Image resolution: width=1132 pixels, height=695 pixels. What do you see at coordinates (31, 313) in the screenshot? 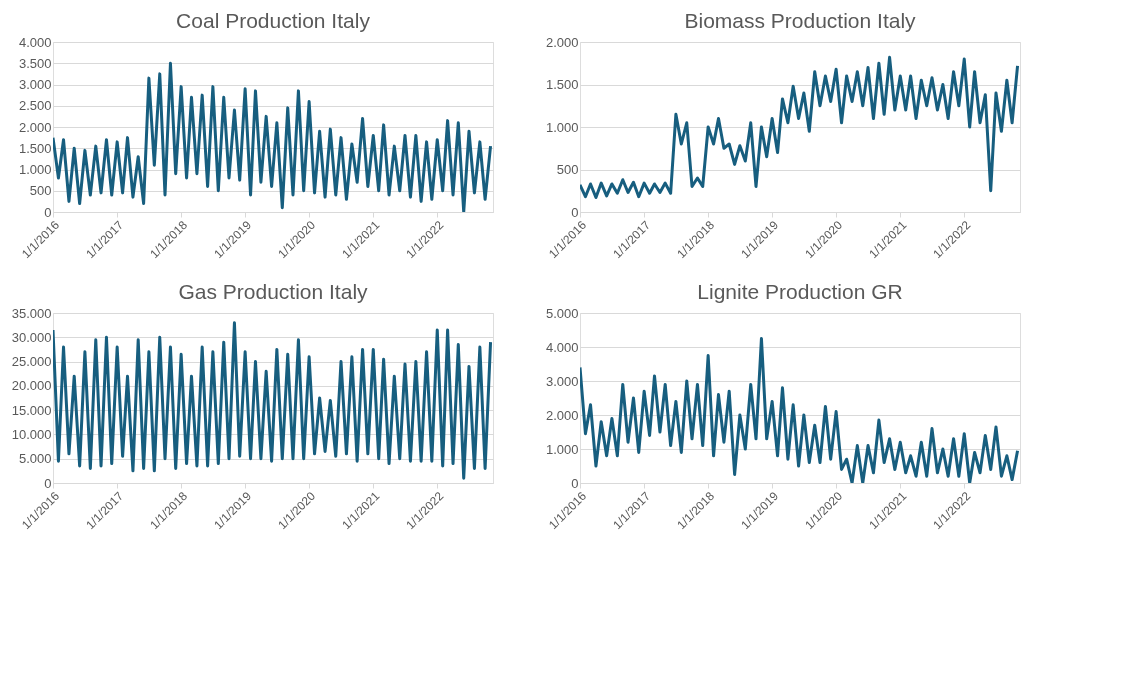
I see `y-tick-label: 35.000` at bounding box center [31, 313].